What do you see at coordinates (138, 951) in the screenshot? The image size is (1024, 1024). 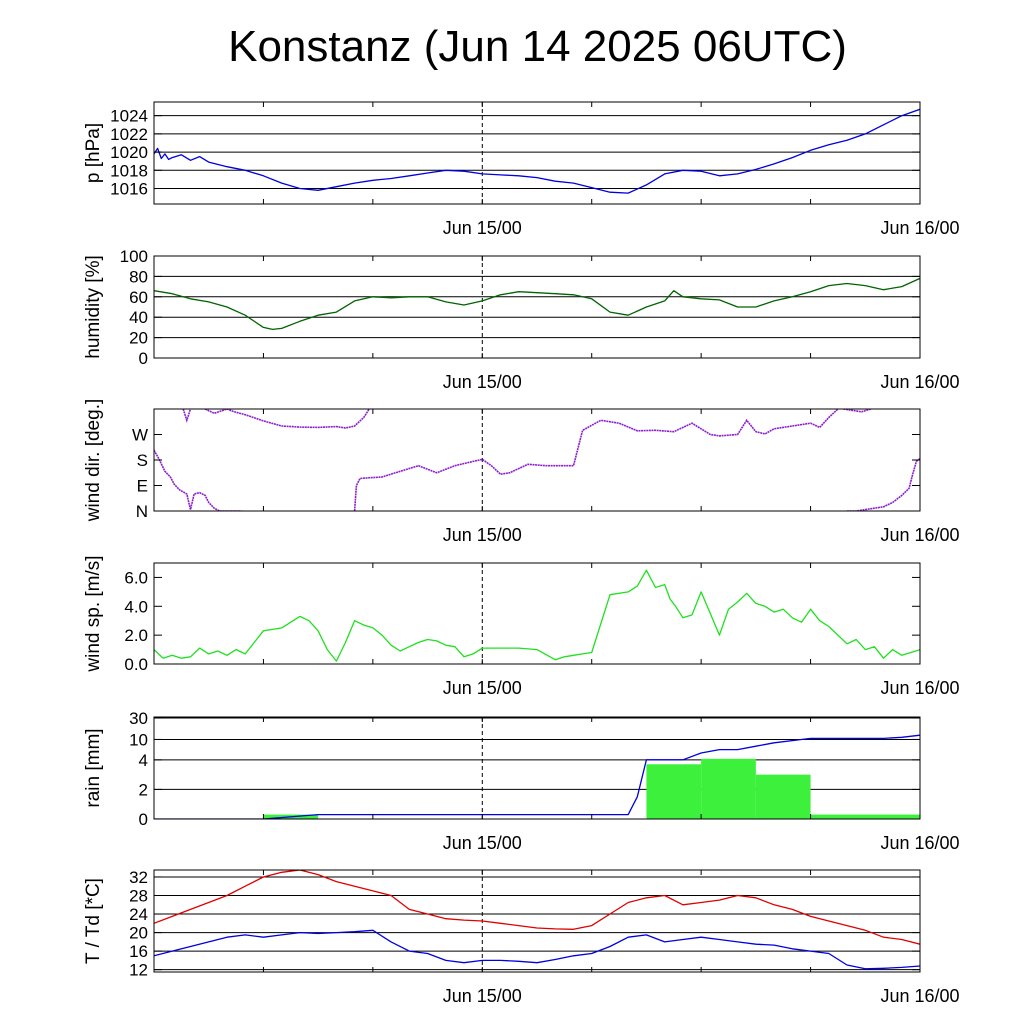 I see `y-tick-label: 16` at bounding box center [138, 951].